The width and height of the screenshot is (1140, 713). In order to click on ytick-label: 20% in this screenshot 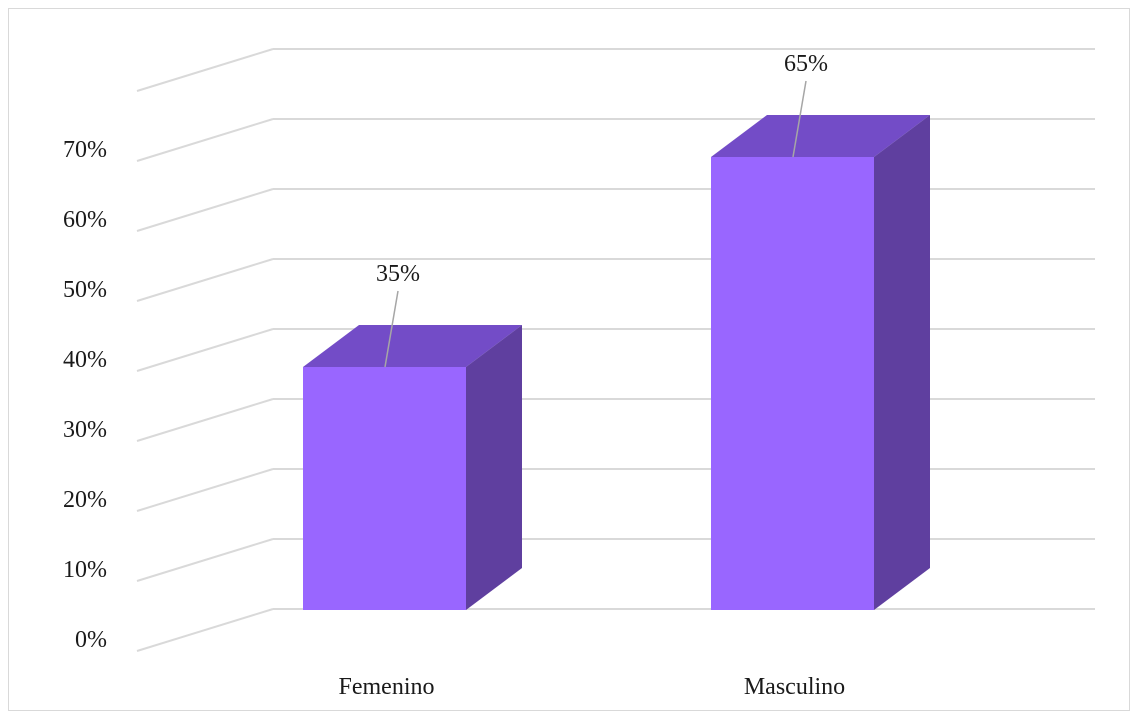, I will do `click(85, 500)`.